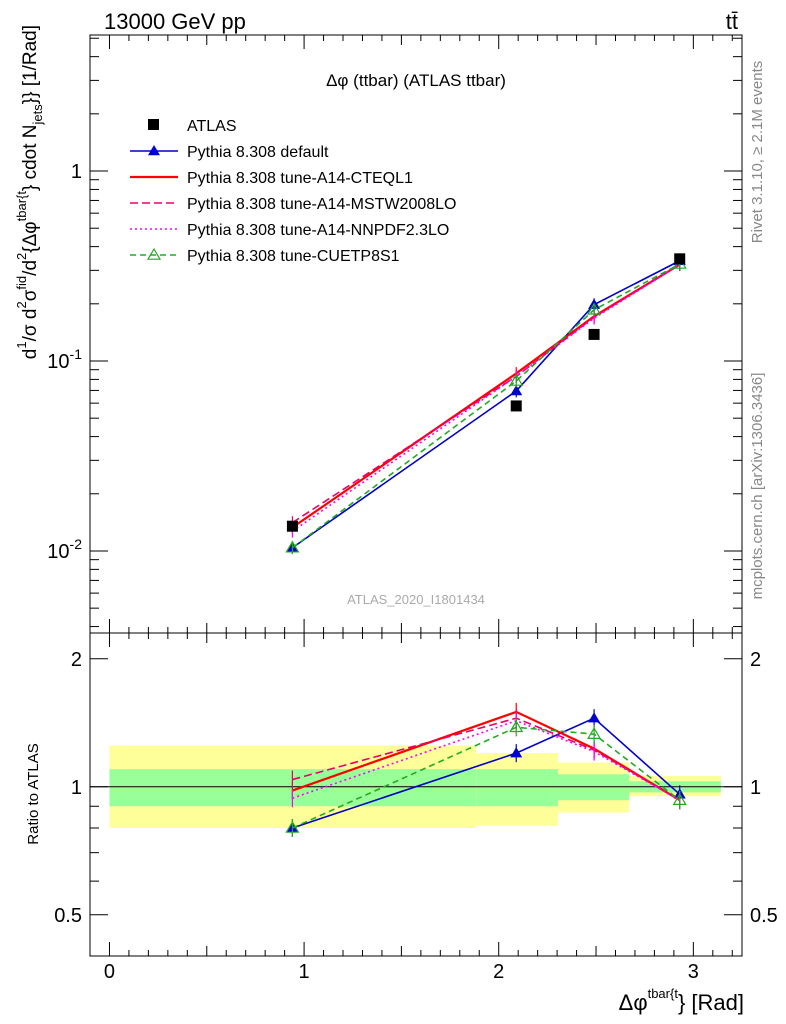 The height and width of the screenshot is (1024, 786). What do you see at coordinates (76, 788) in the screenshot?
I see `ratio-tick-label-left: 1` at bounding box center [76, 788].